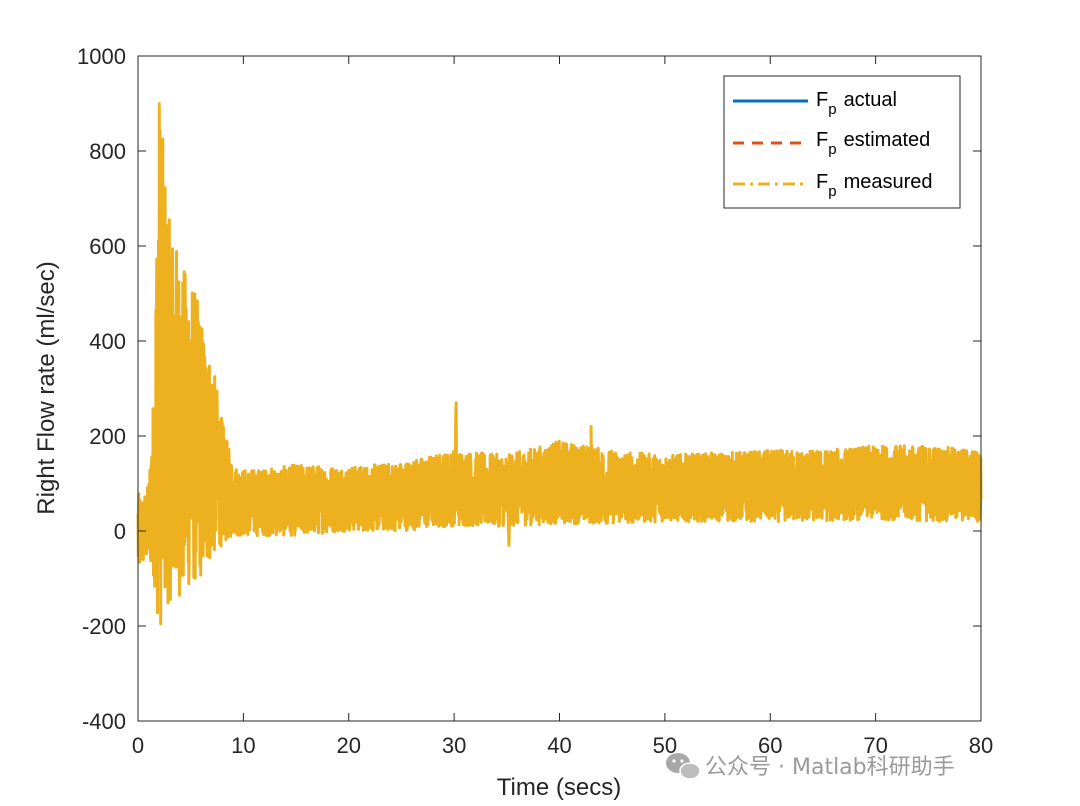  I want to click on x-tick-label: 30, so click(454, 745).